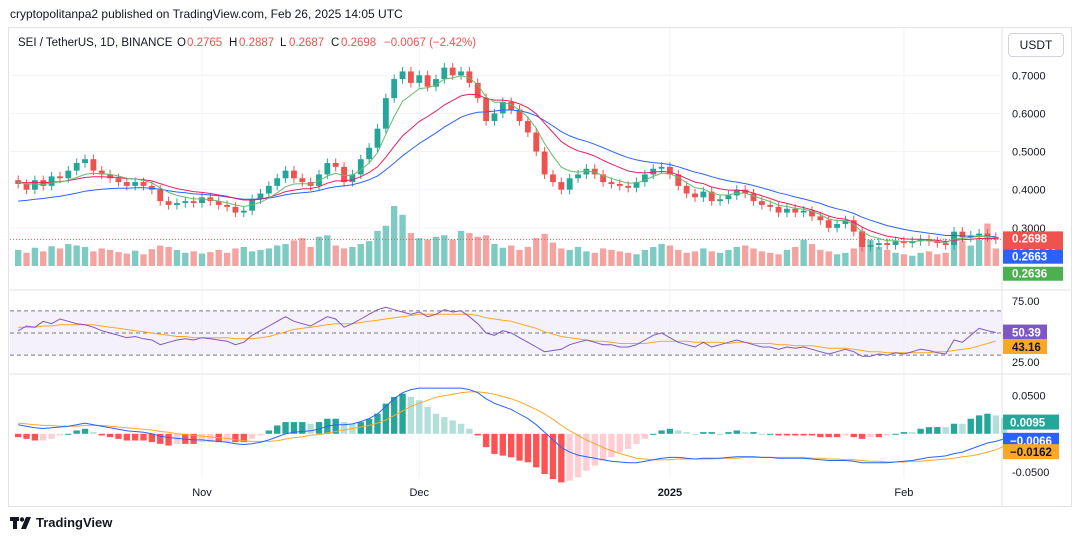 The width and height of the screenshot is (1080, 541). I want to click on footer-brand: TradingView, so click(74, 522).